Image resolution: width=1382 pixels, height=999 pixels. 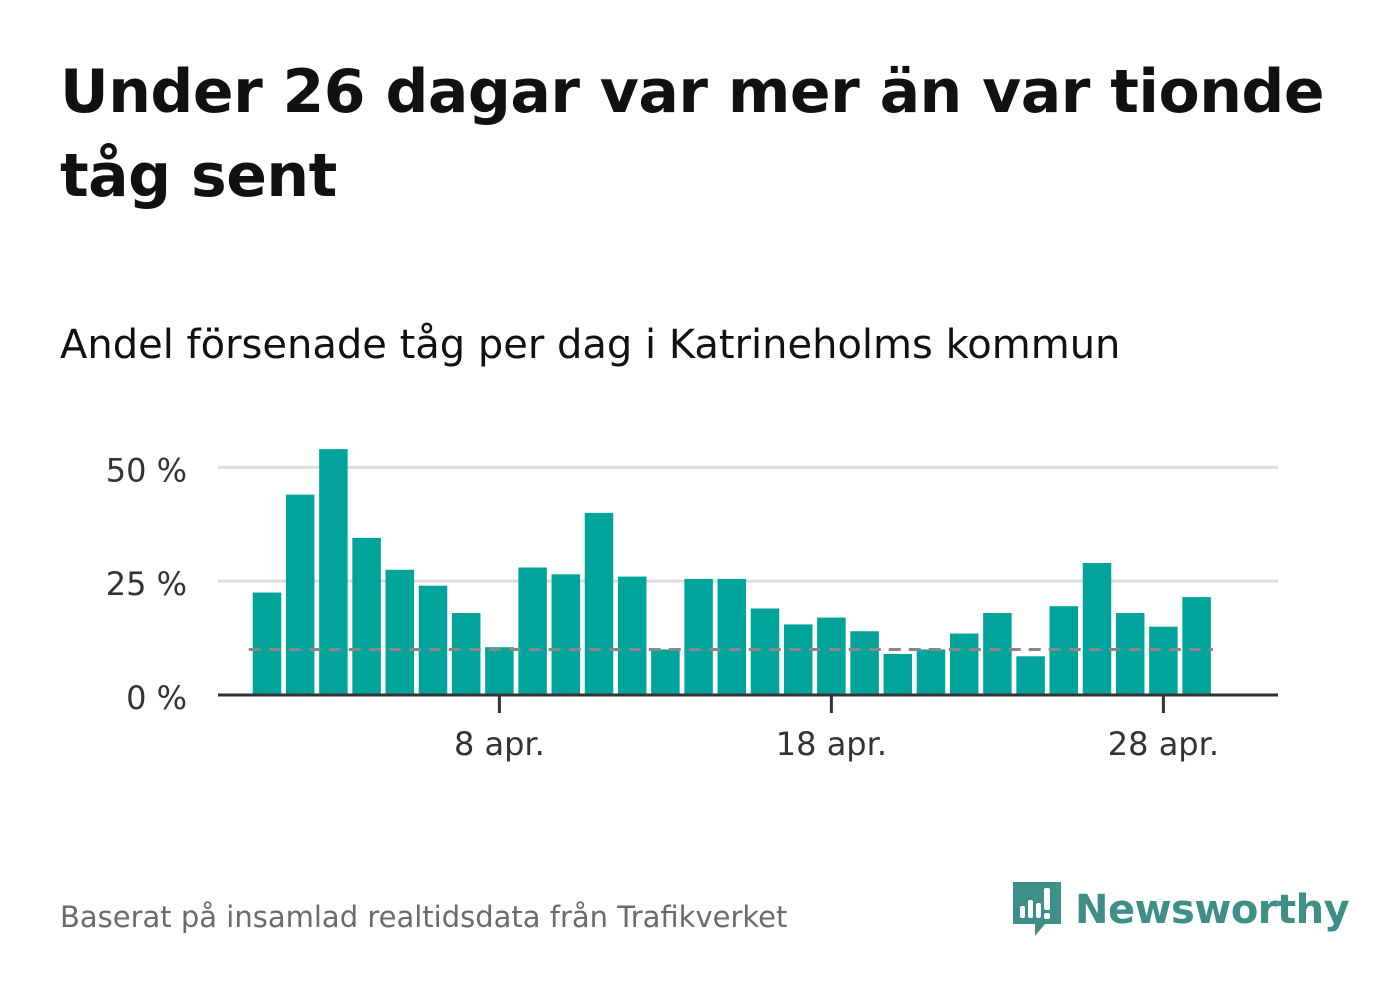 I want to click on y-tick-label: 25 %, so click(x=146, y=584).